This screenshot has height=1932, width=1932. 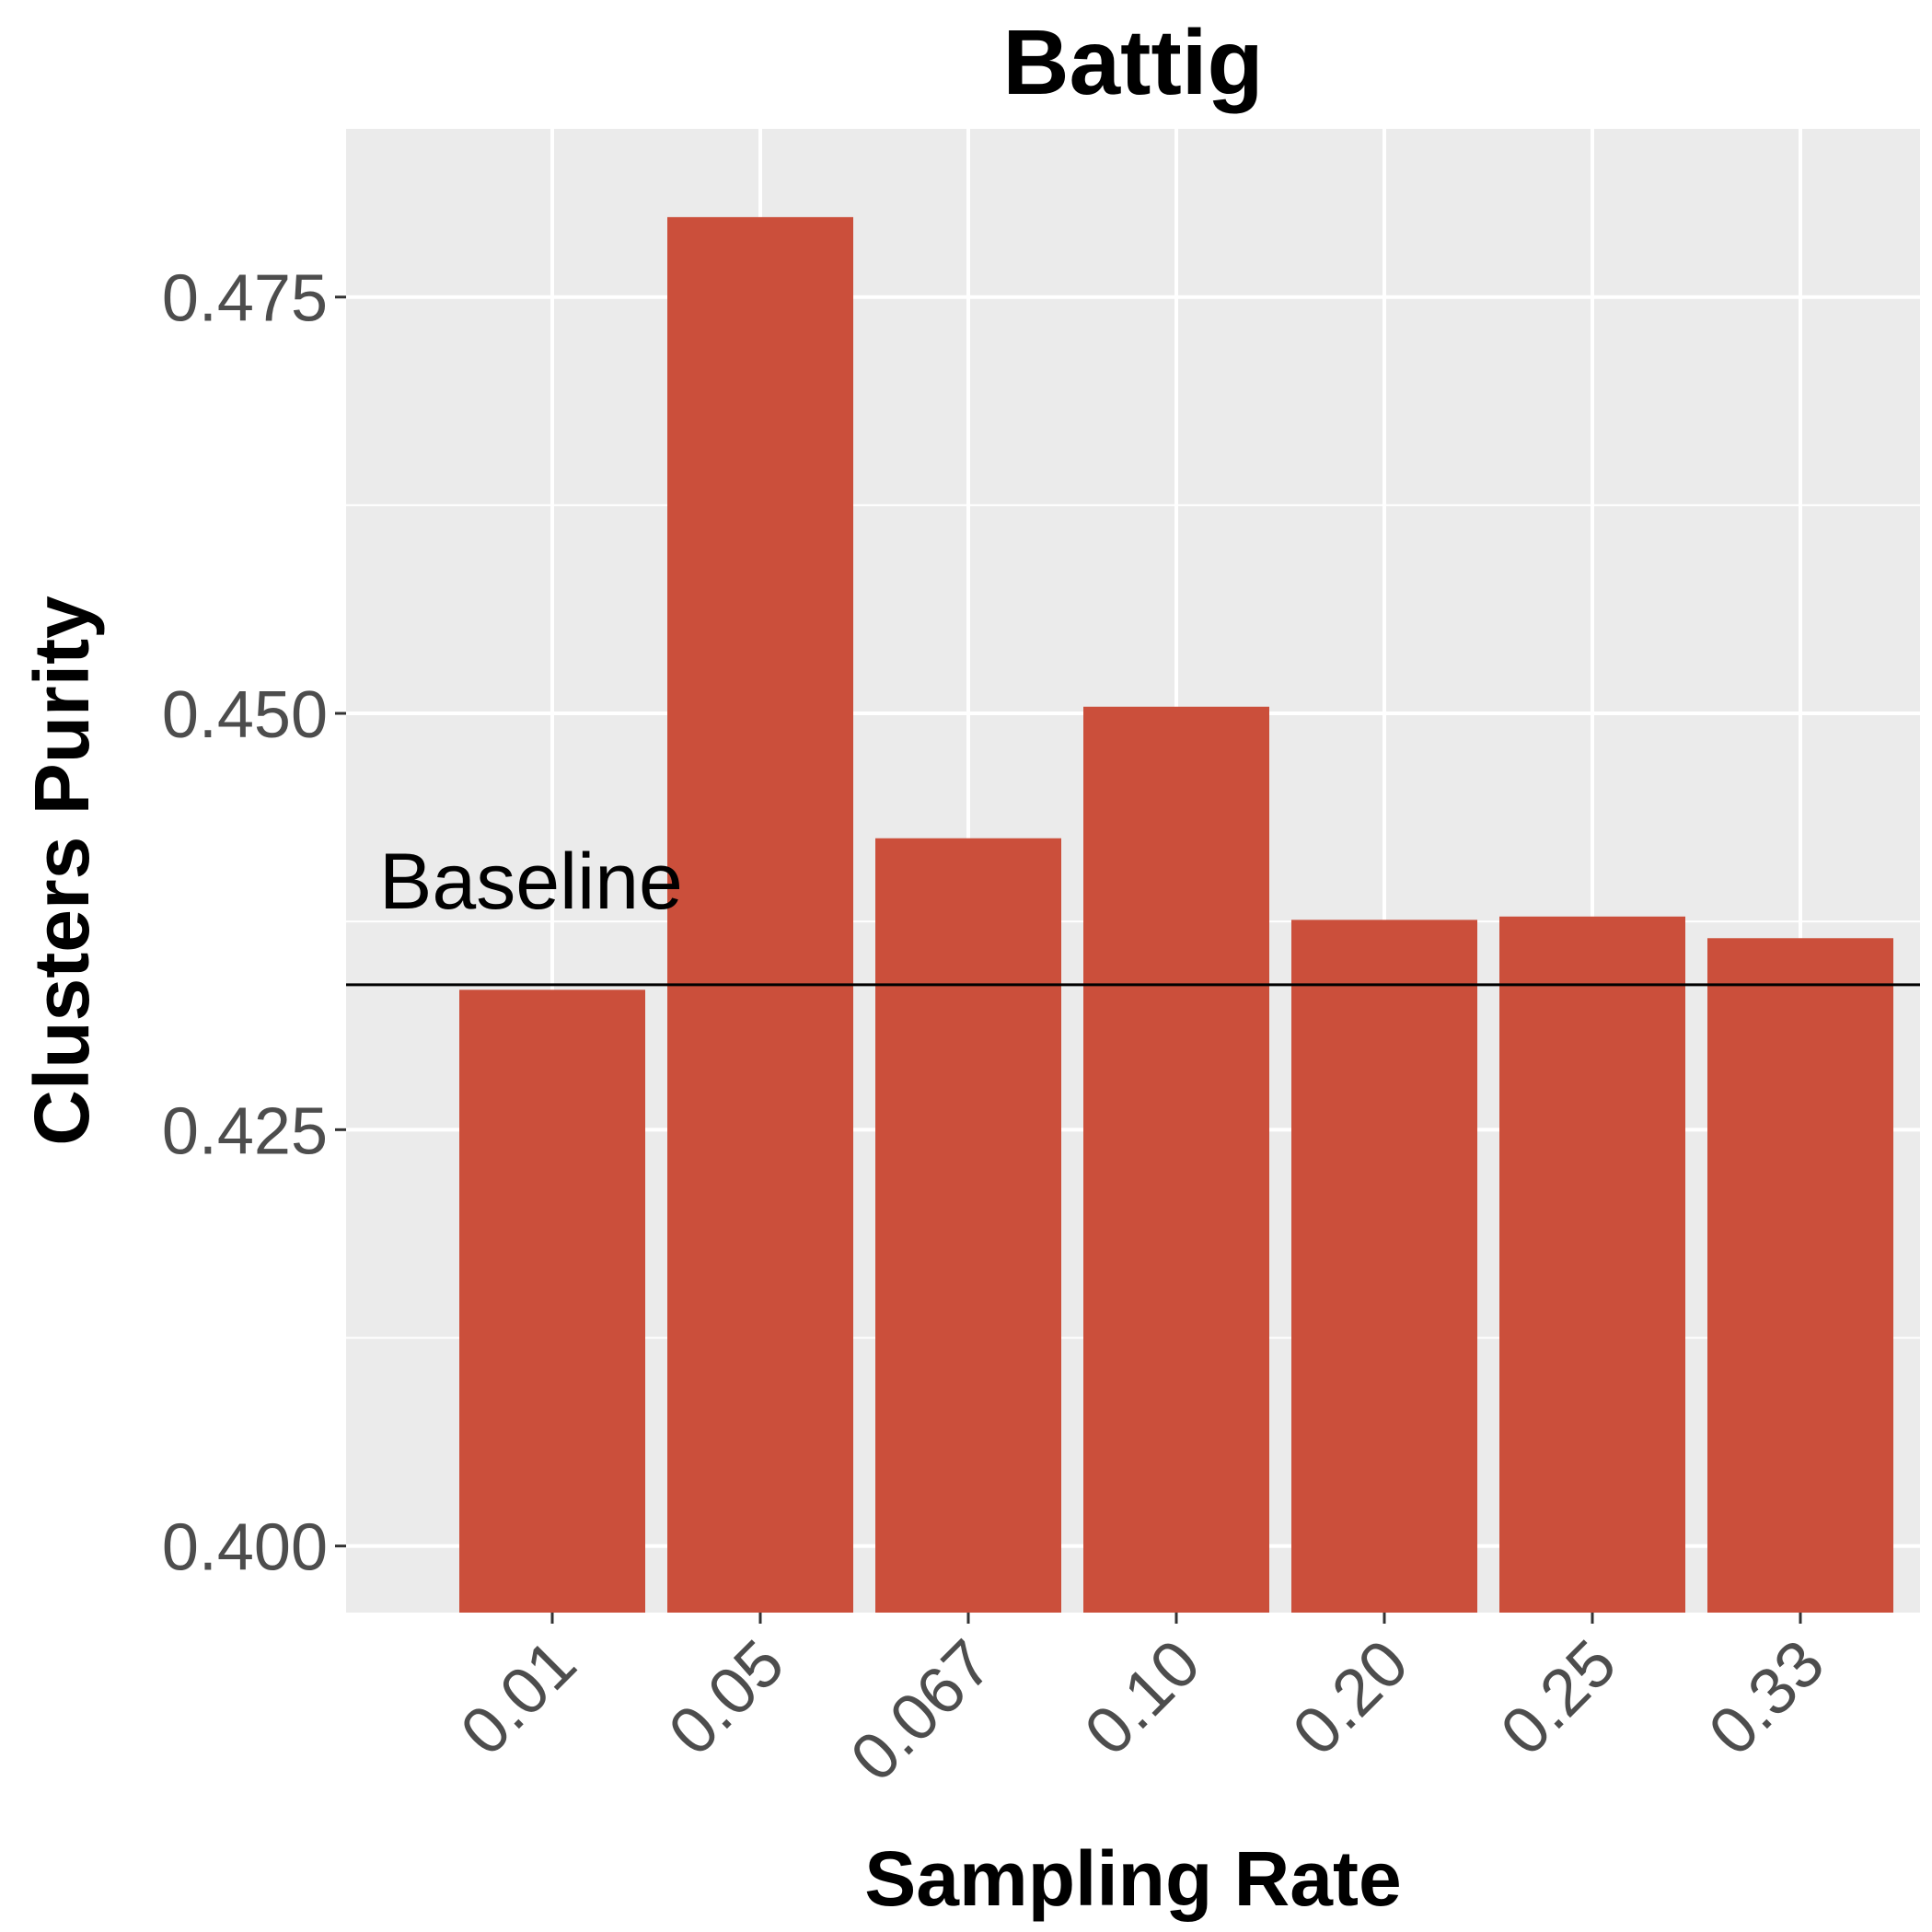 I want to click on x-tick-label: 0.20, so click(x=1351, y=1698).